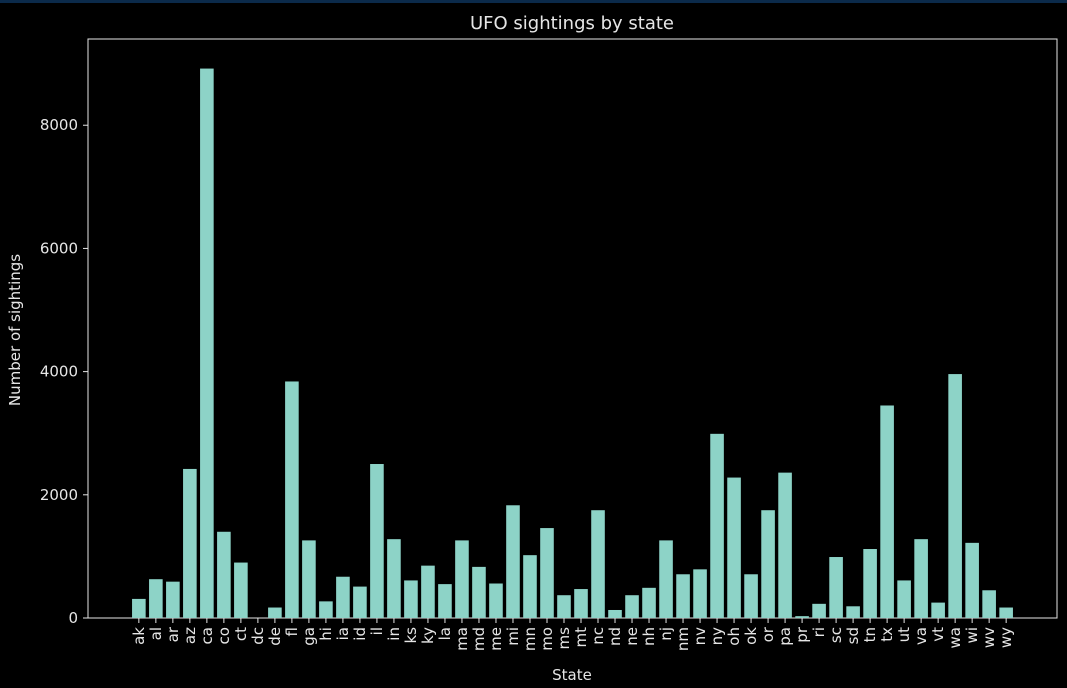 The image size is (1067, 688). I want to click on x-tick-label-ct: ct, so click(241, 634).